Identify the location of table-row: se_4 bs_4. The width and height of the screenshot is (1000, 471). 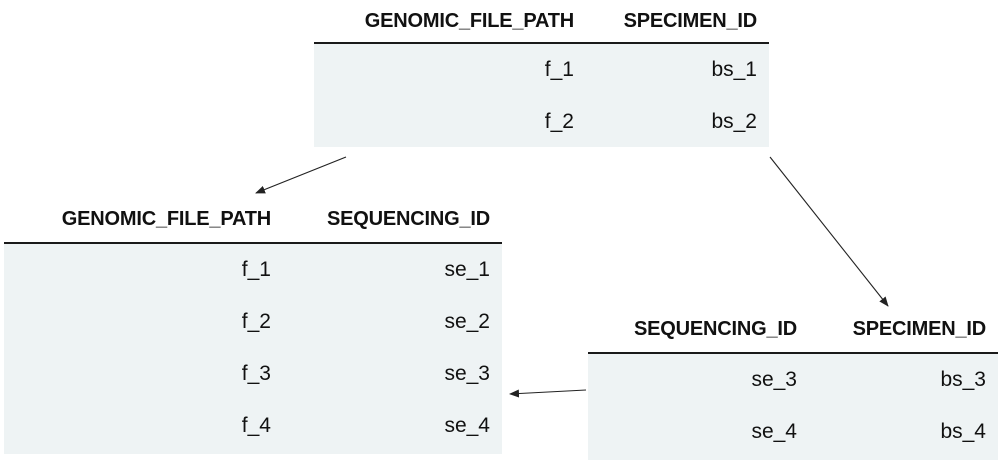
(793, 432).